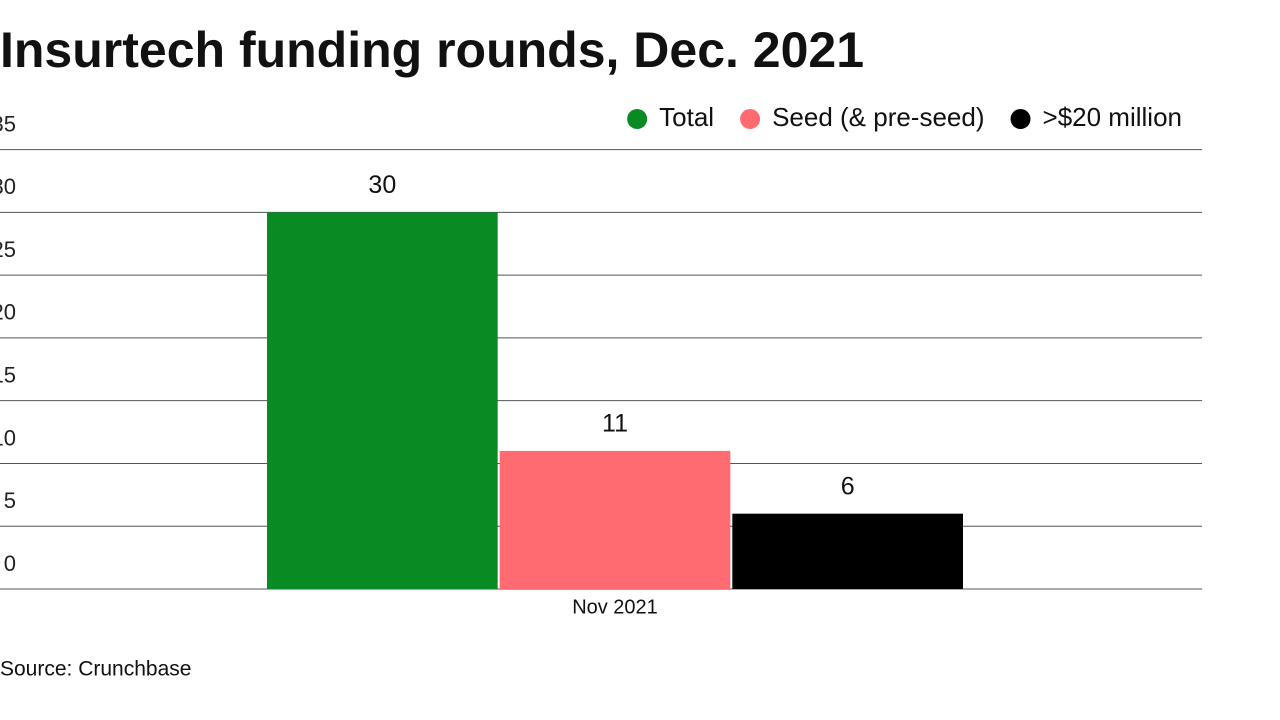 Image resolution: width=1280 pixels, height=720 pixels. I want to click on legend-label: Total, so click(686, 117).